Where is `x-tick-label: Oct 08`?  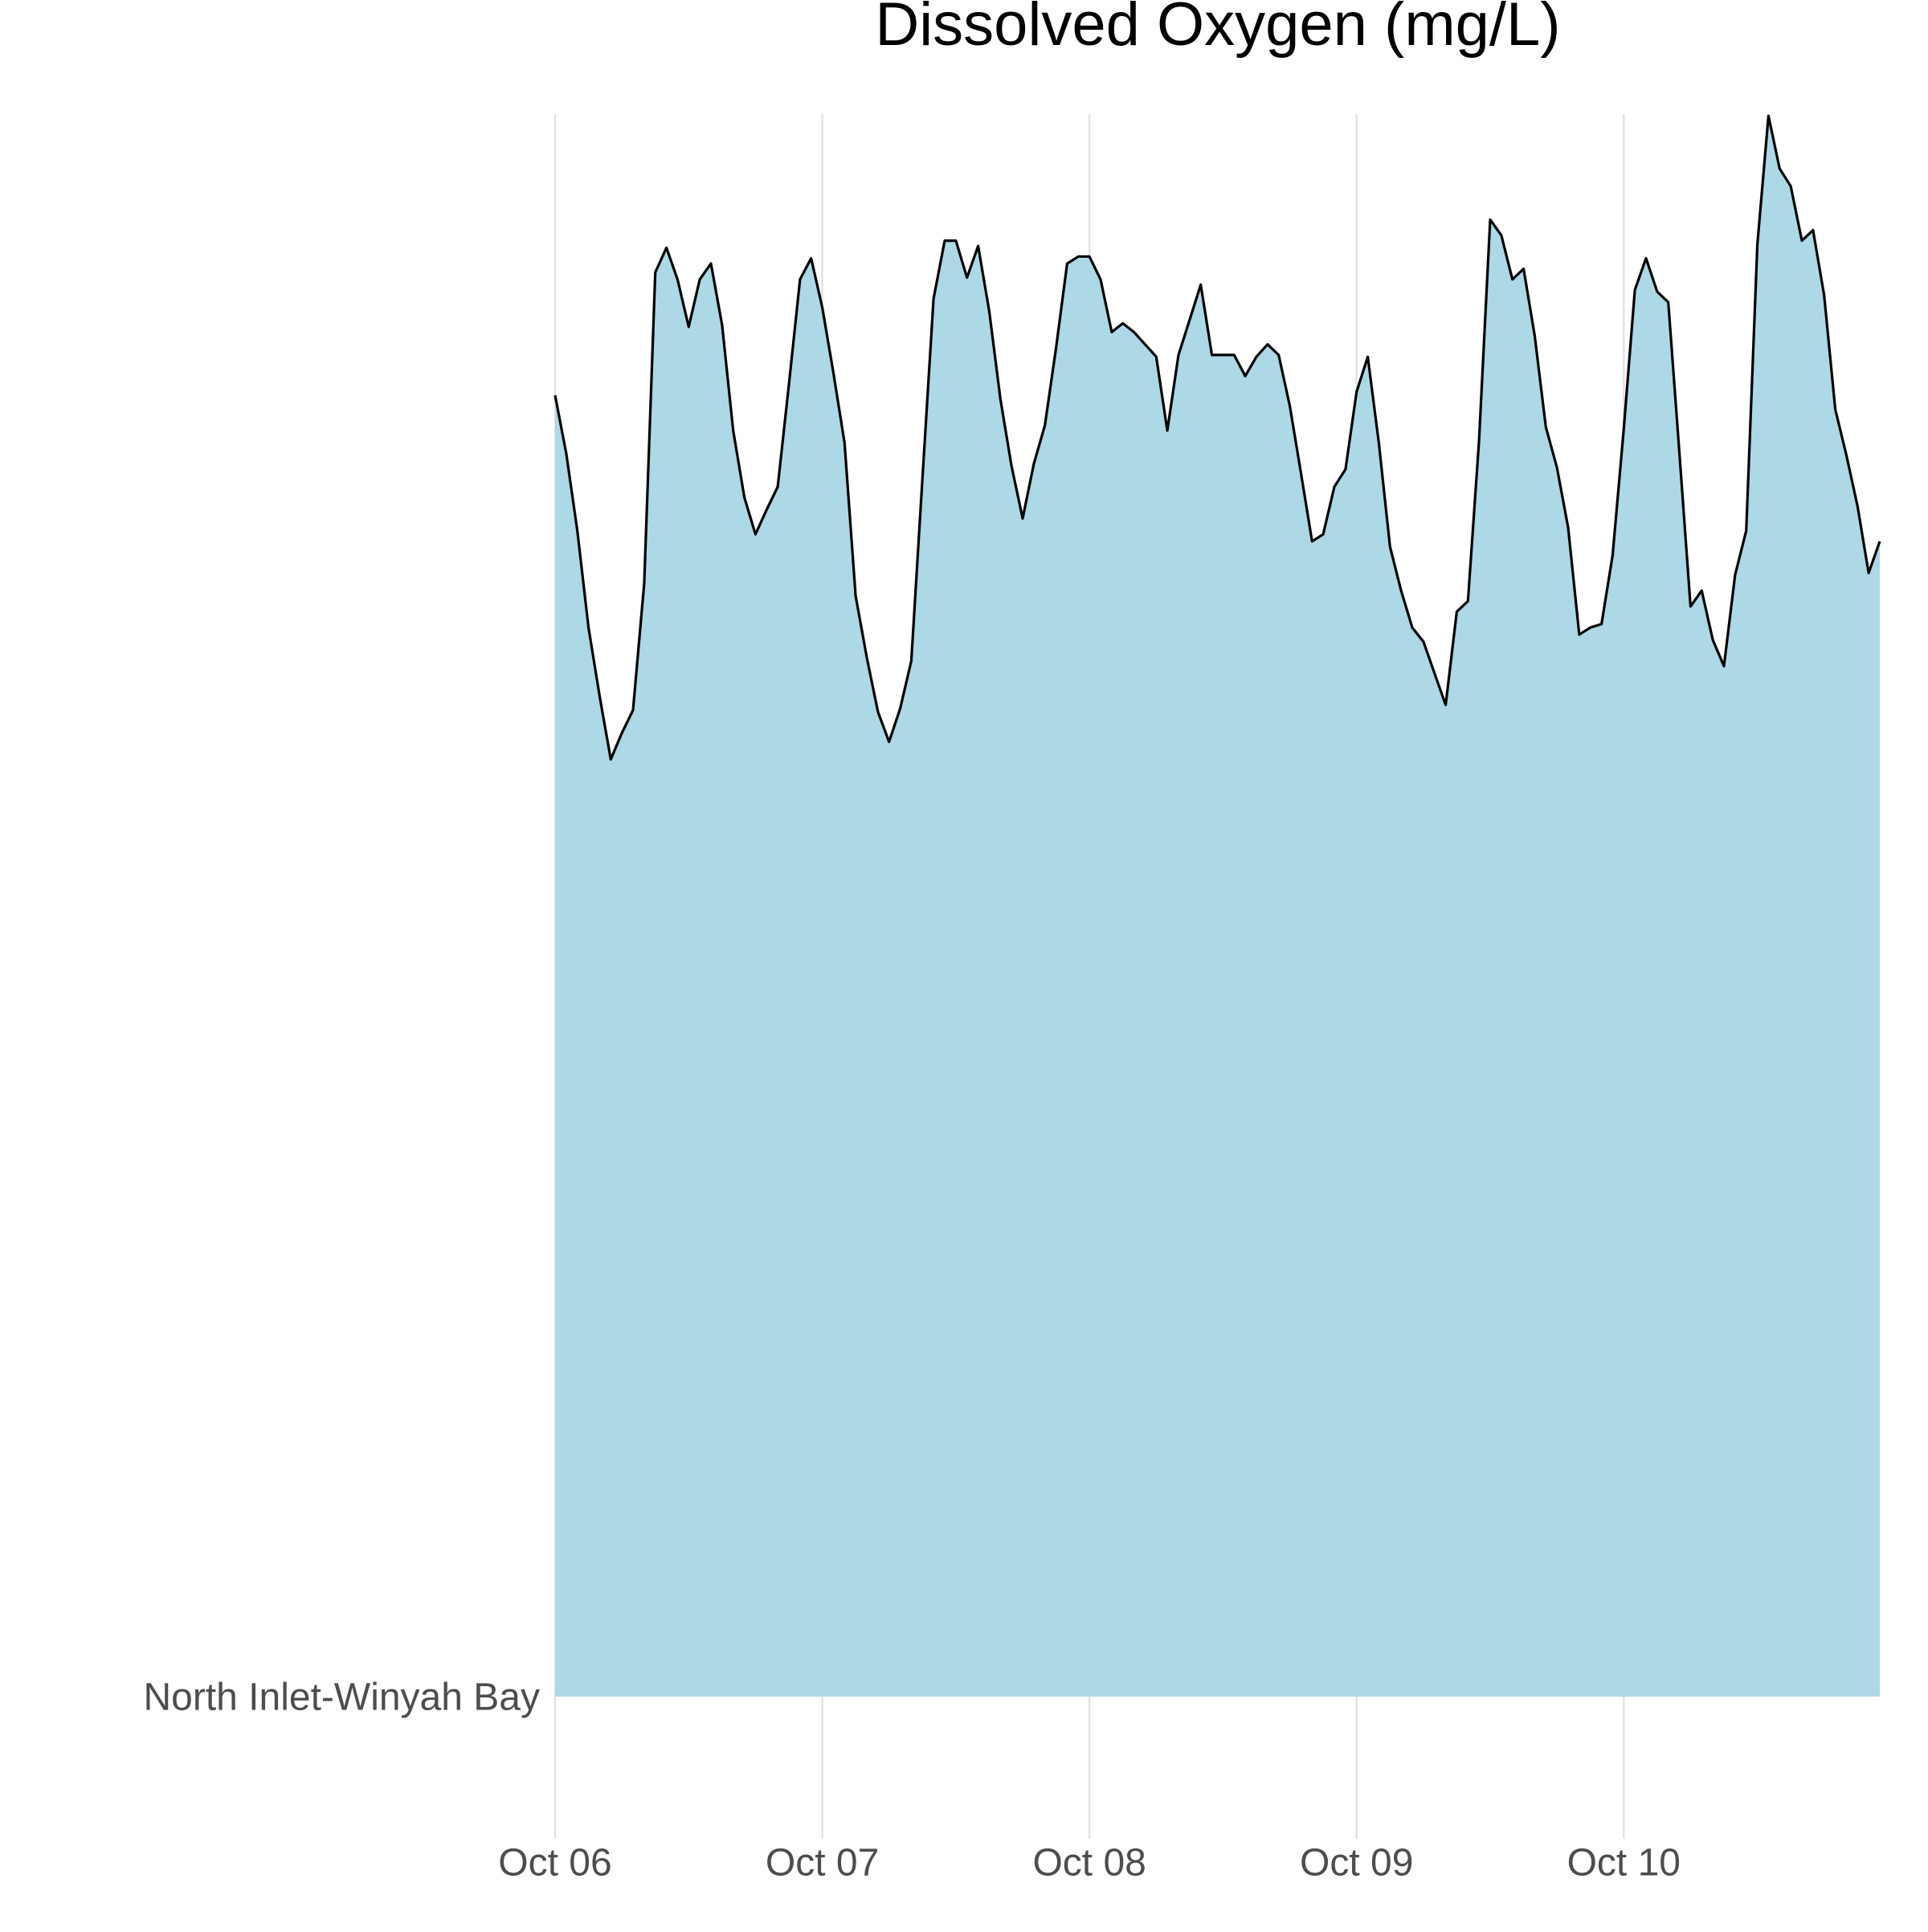
x-tick-label: Oct 08 is located at coordinates (1089, 1863).